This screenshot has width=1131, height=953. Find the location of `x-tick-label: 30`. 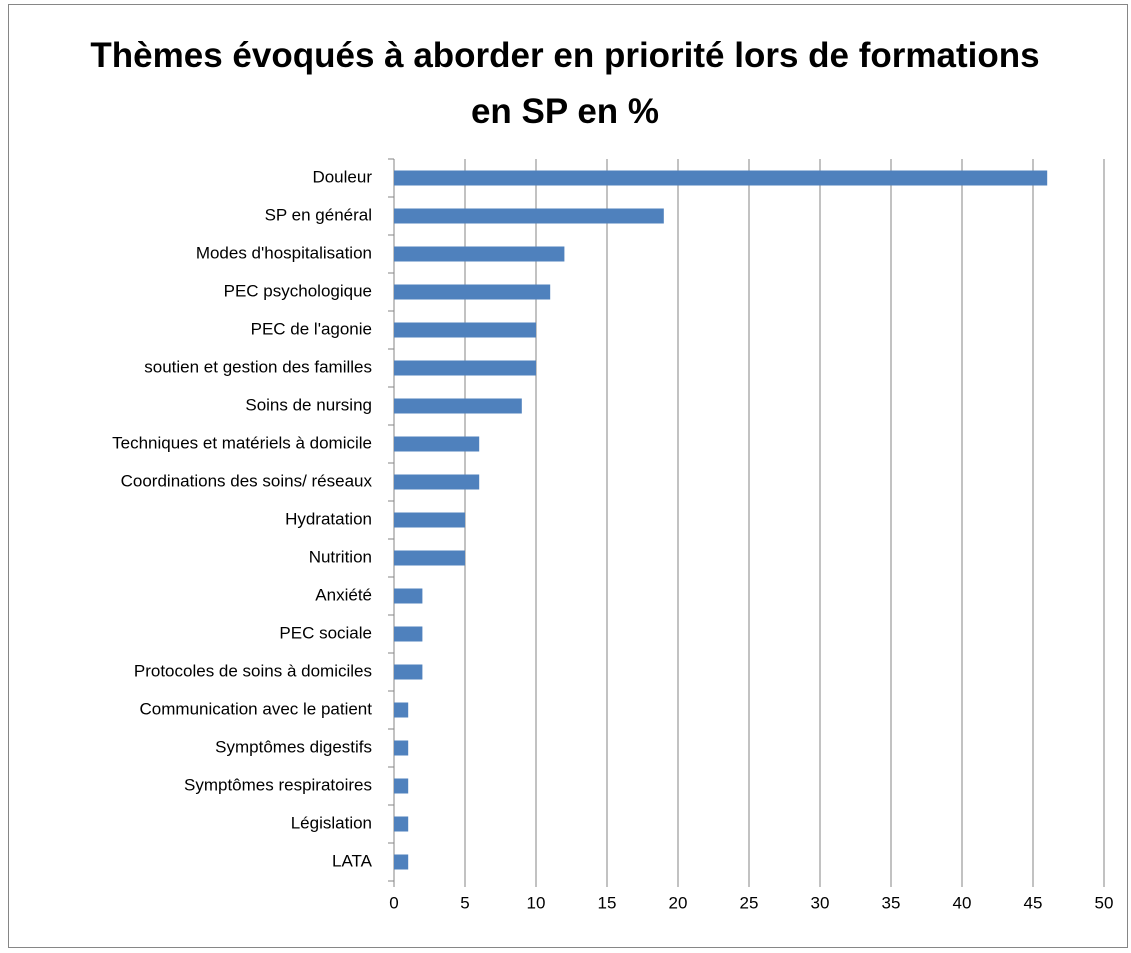

x-tick-label: 30 is located at coordinates (820, 902).